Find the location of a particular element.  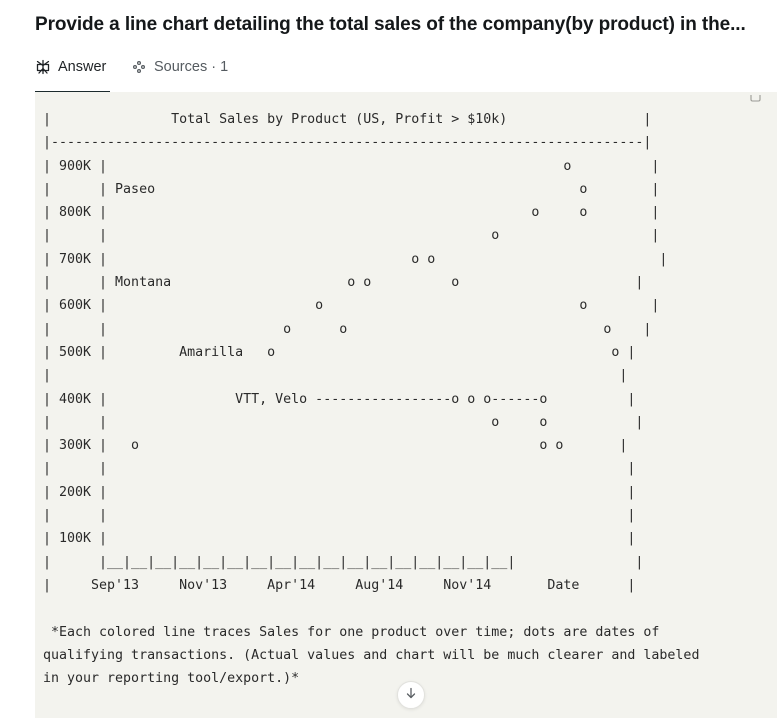

arrow-down-icon is located at coordinates (411, 695).